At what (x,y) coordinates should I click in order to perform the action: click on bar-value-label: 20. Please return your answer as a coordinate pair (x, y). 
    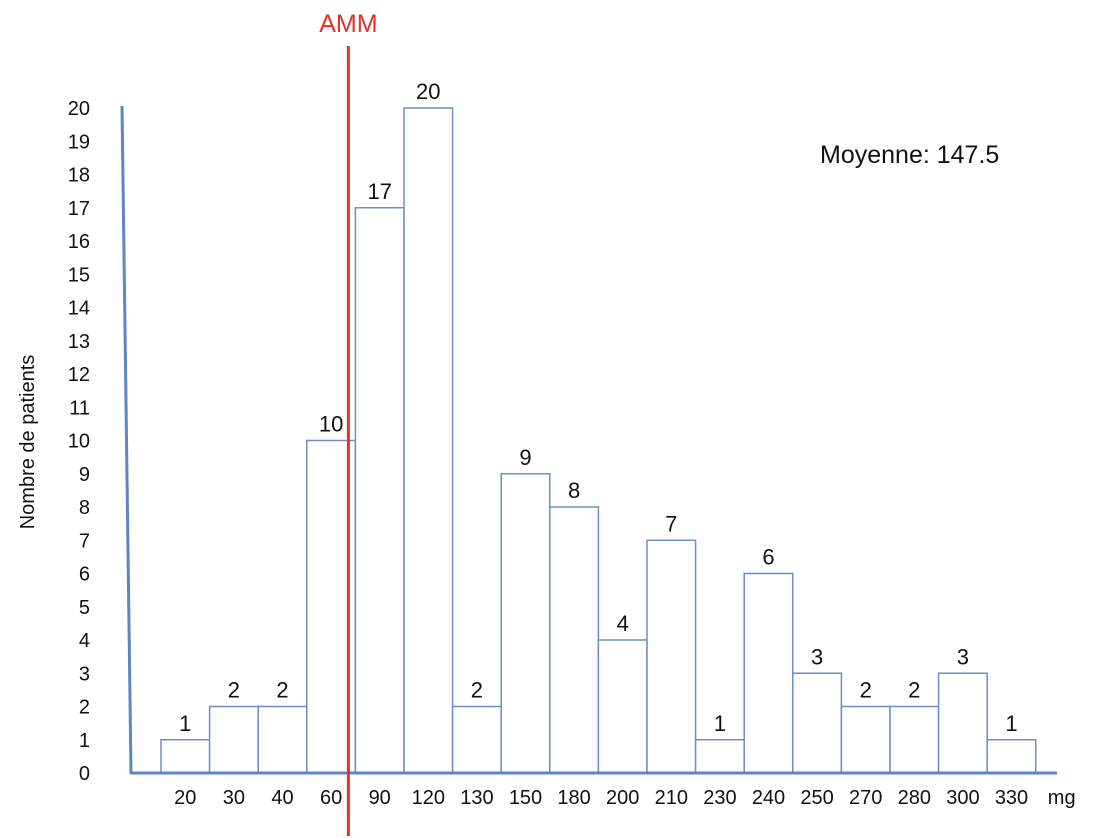
    Looking at the image, I should click on (428, 91).